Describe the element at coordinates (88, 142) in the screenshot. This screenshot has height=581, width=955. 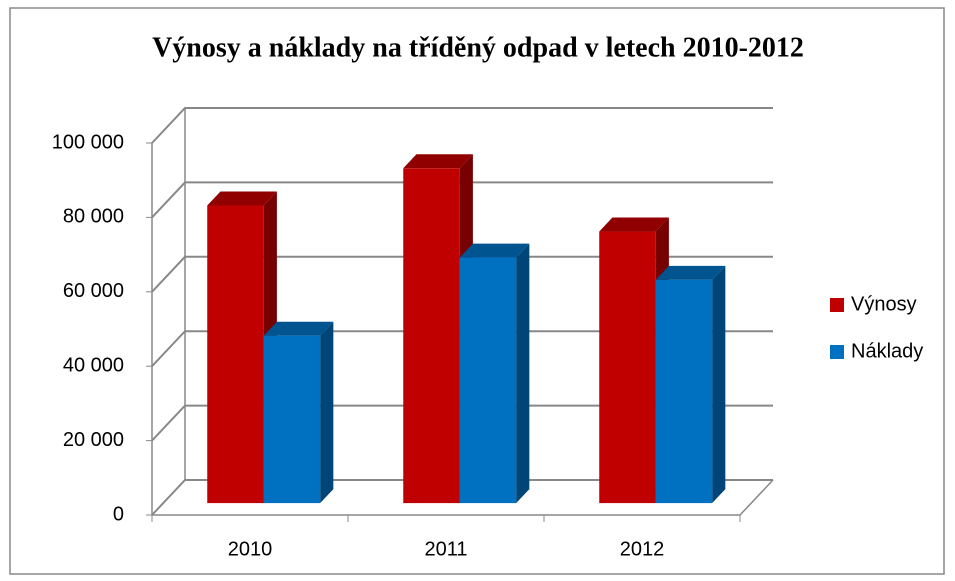
I see `y-tick-label: 100 000` at that location.